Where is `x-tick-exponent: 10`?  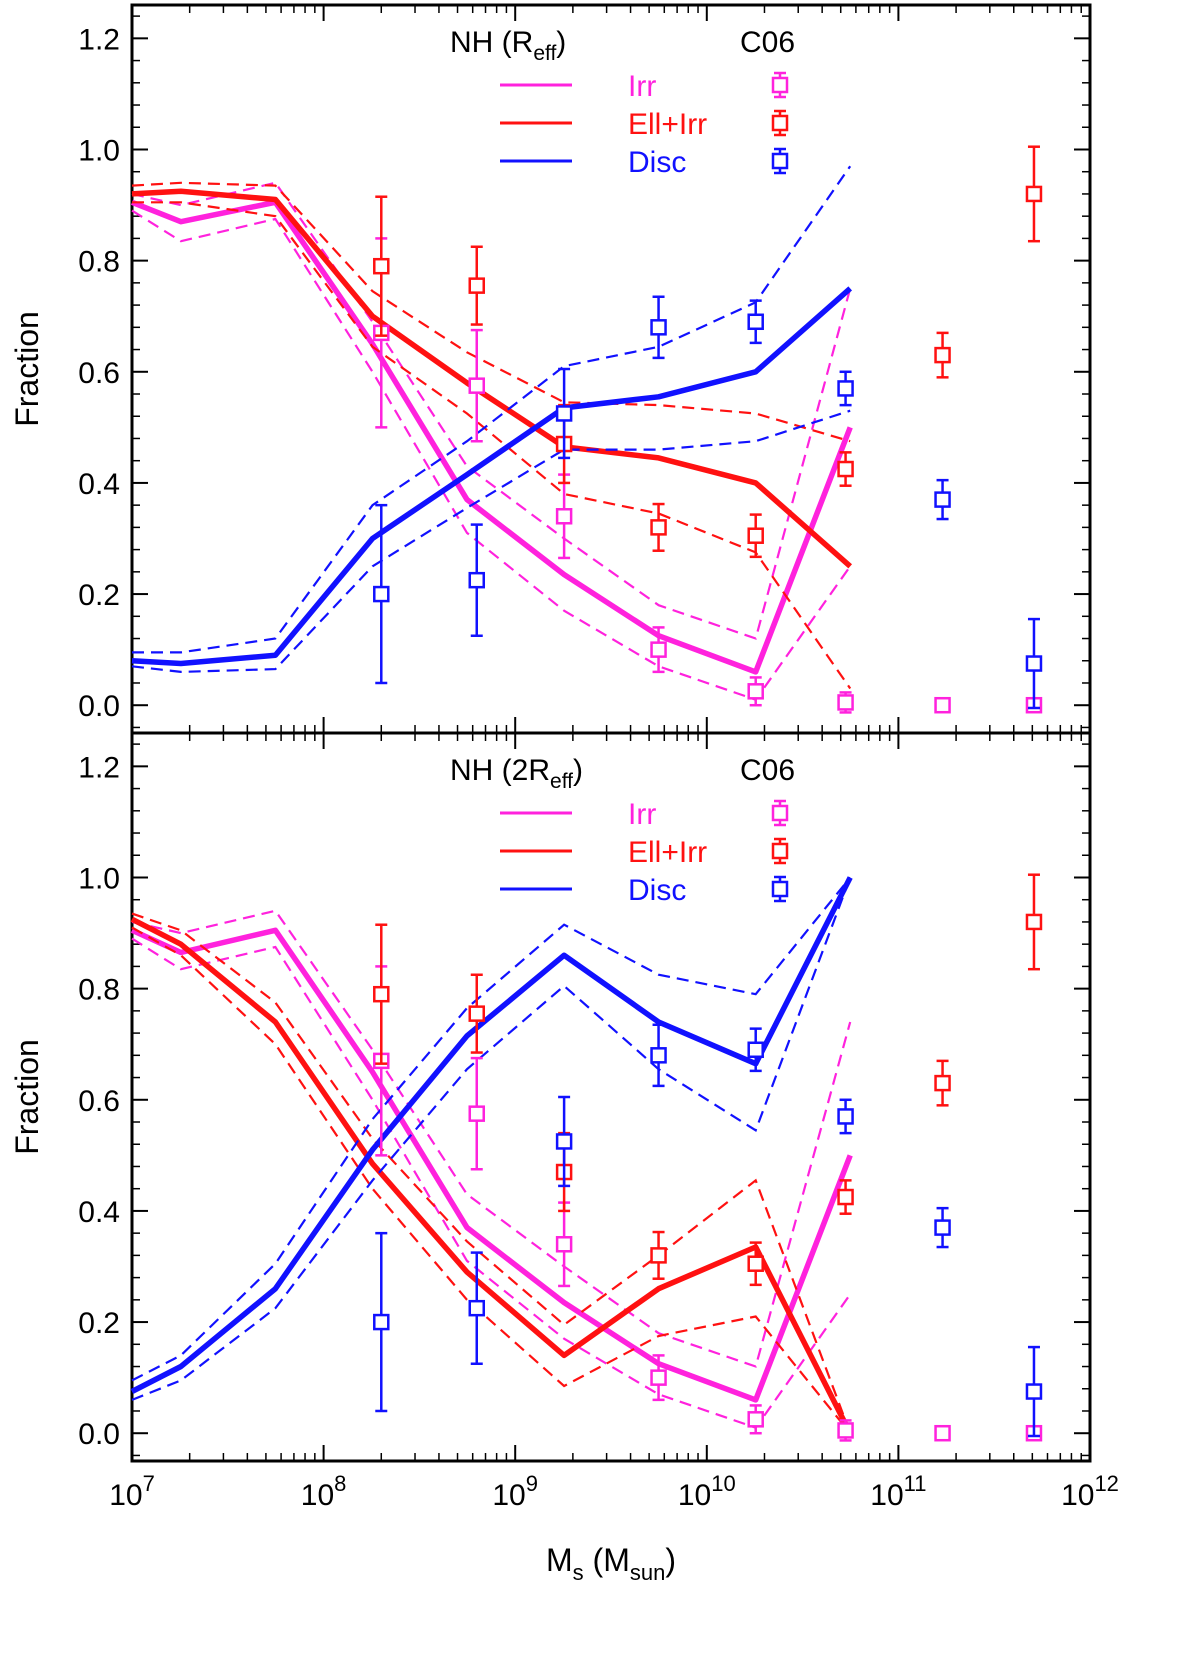
x-tick-exponent: 10 is located at coordinates (723, 1483).